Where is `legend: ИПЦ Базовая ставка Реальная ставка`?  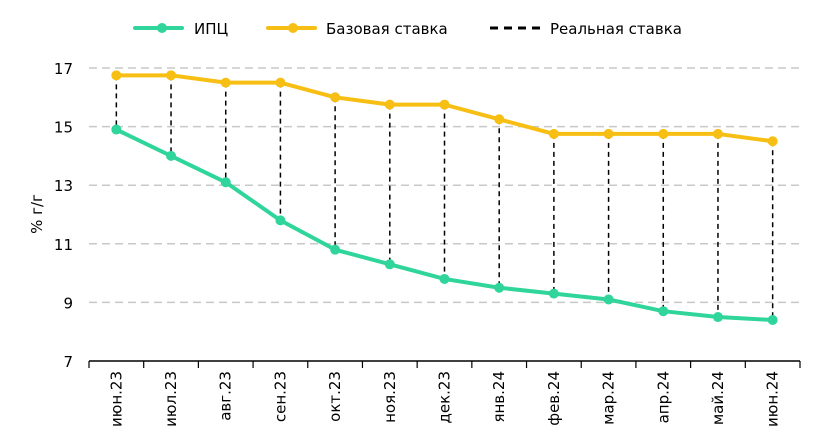
legend: ИПЦ Базовая ставка Реальная ставка is located at coordinates (407, 29).